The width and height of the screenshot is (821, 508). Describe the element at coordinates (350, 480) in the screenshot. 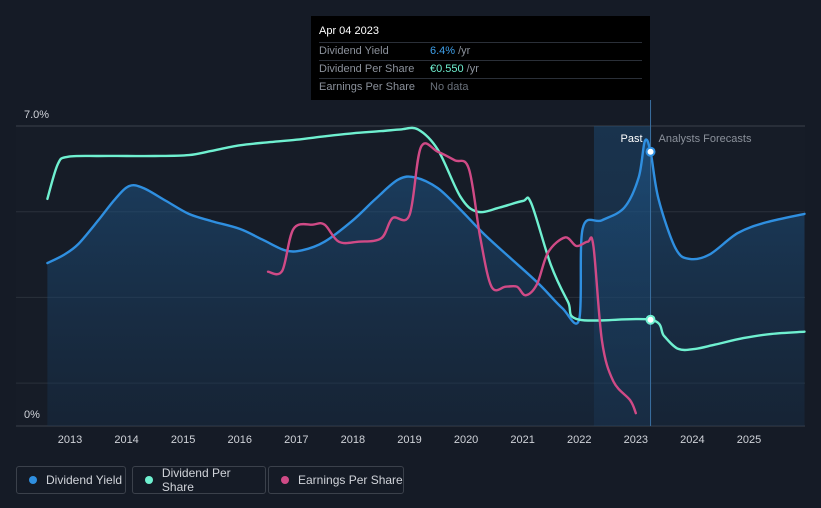

I see `legend-label: Earnings Per Share` at that location.